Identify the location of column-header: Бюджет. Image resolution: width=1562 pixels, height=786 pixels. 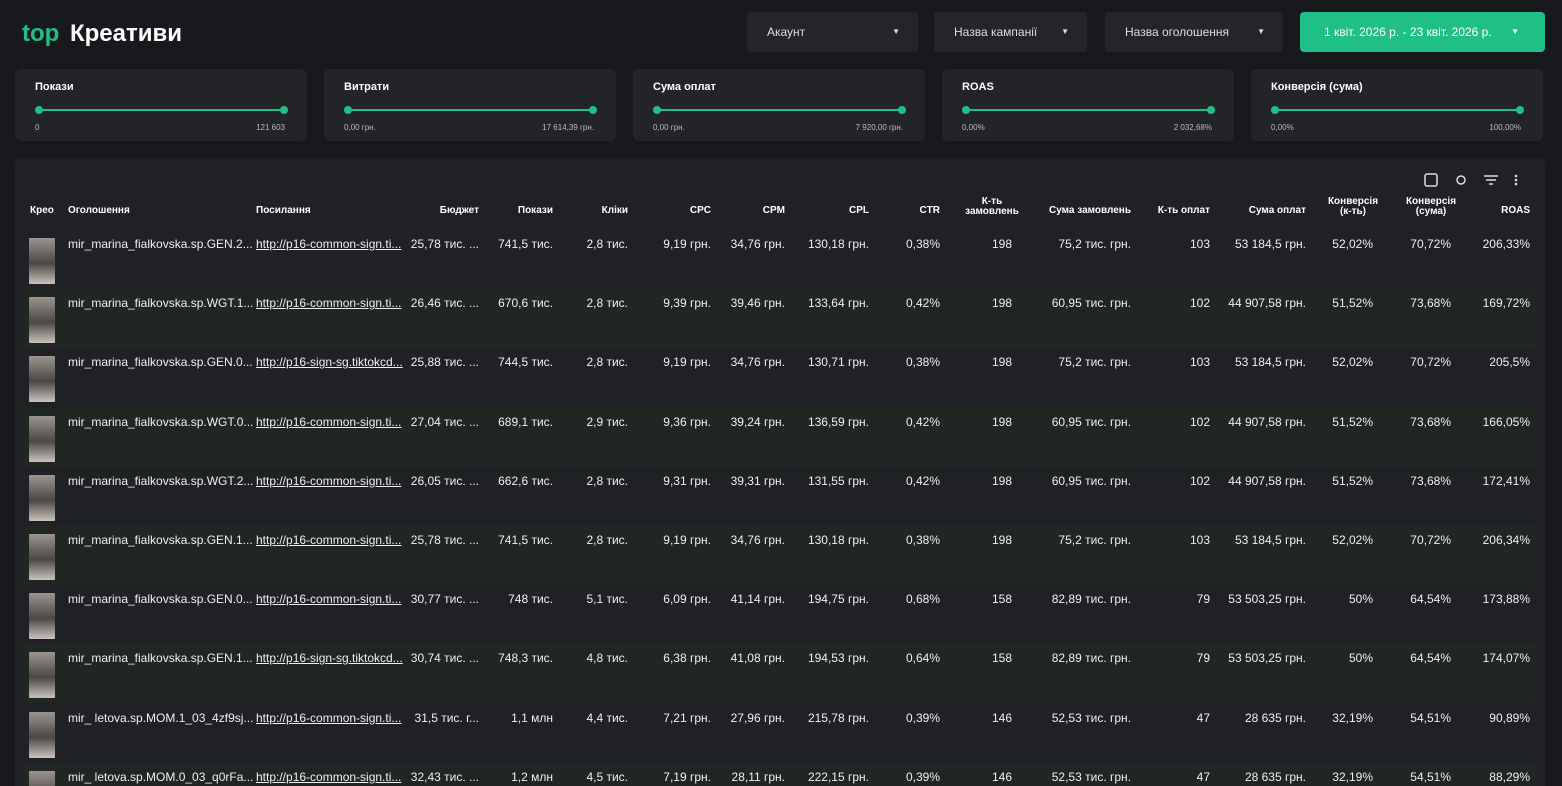
(459, 210).